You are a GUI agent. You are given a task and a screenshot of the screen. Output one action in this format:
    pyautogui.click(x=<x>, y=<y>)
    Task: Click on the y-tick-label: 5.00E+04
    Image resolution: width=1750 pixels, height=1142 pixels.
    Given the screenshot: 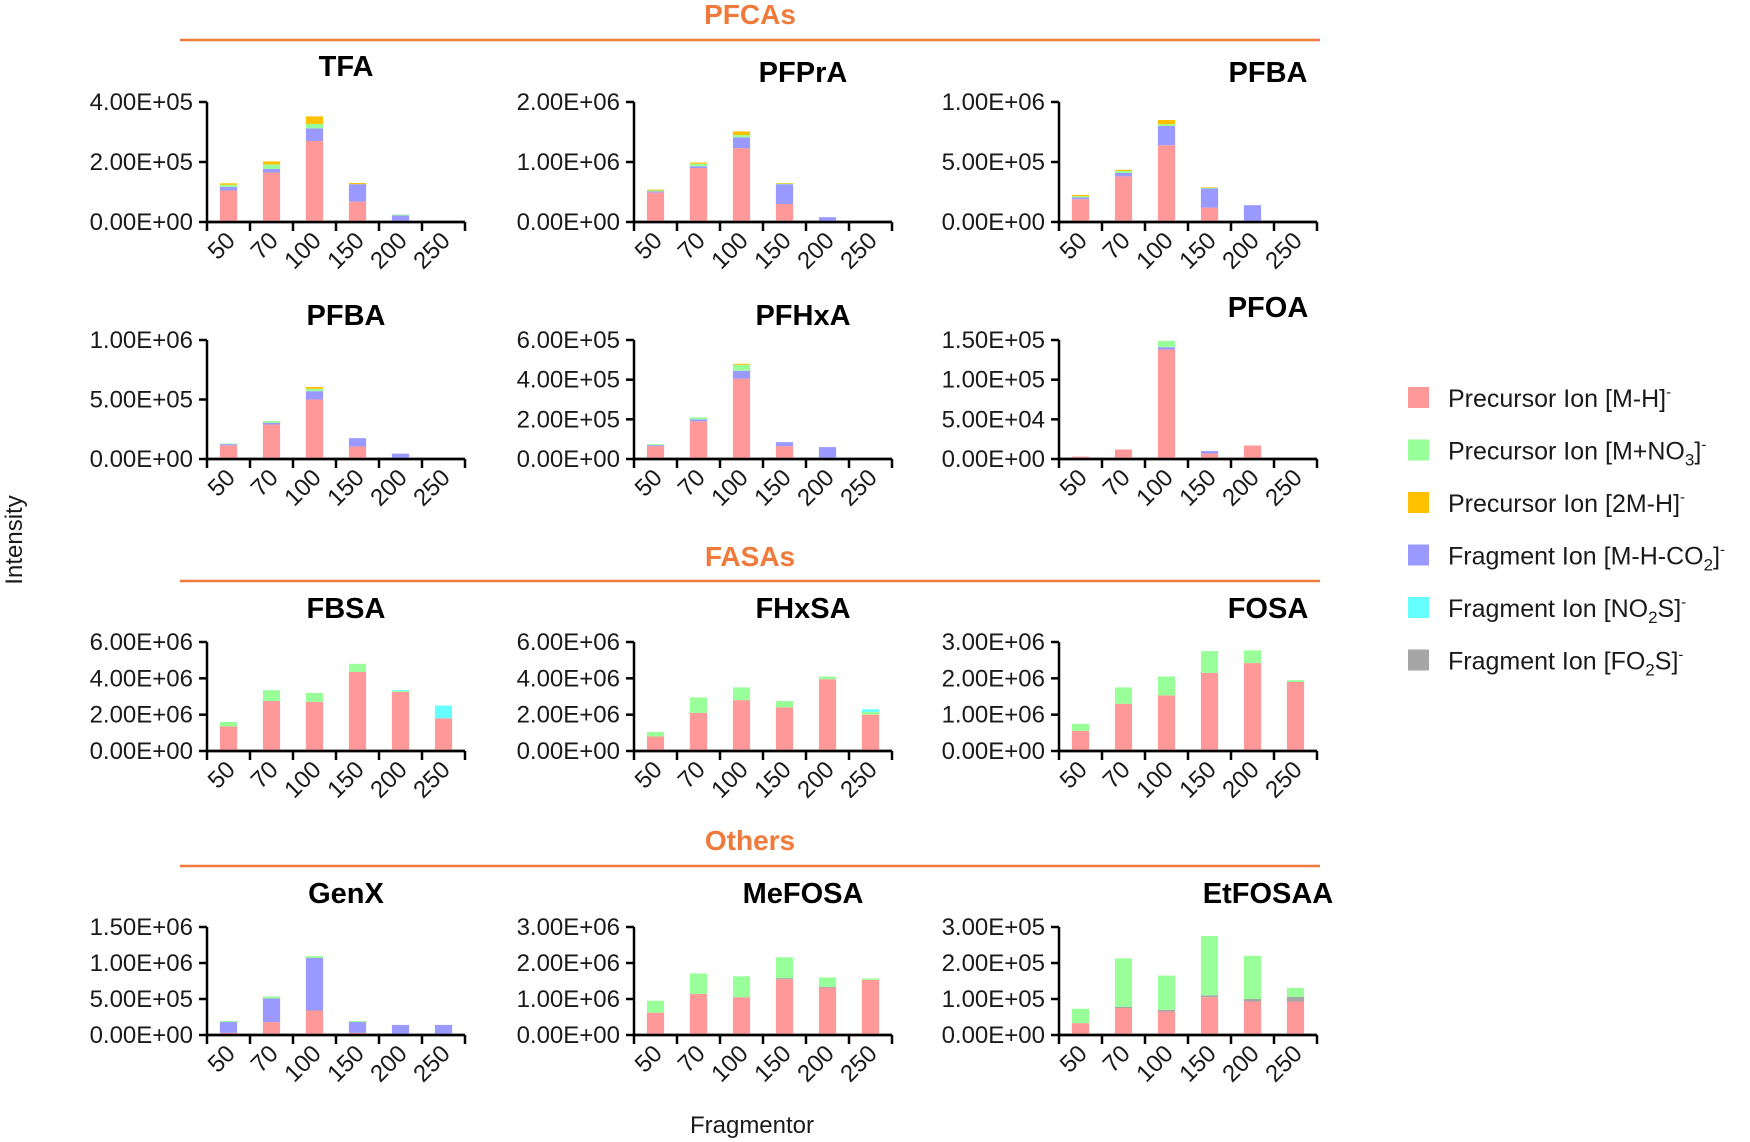 What is the action you would take?
    pyautogui.click(x=993, y=419)
    